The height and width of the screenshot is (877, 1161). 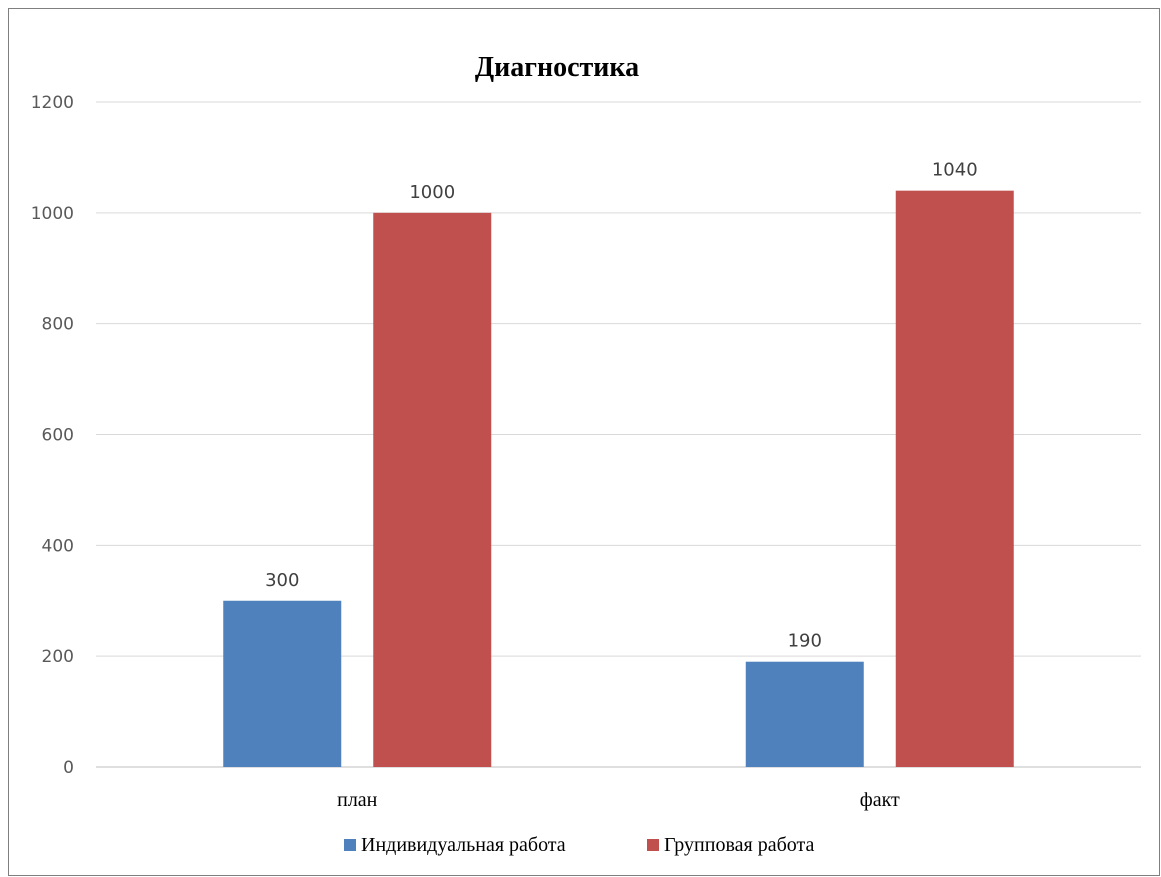 I want to click on y-tick-label: 1200, so click(x=52, y=103).